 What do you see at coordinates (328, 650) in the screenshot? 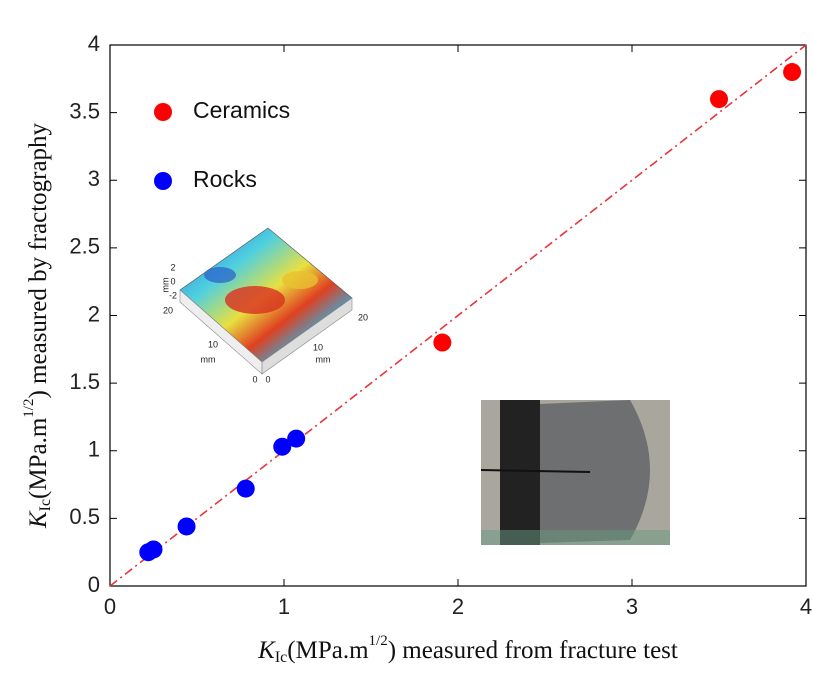
I see `x-axis-label-unit: (MPa.m` at bounding box center [328, 650].